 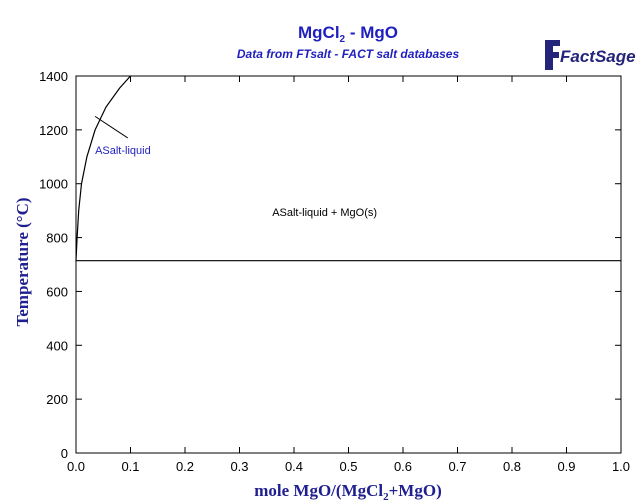 I want to click on x-tick-label: 0.6, so click(x=403, y=466).